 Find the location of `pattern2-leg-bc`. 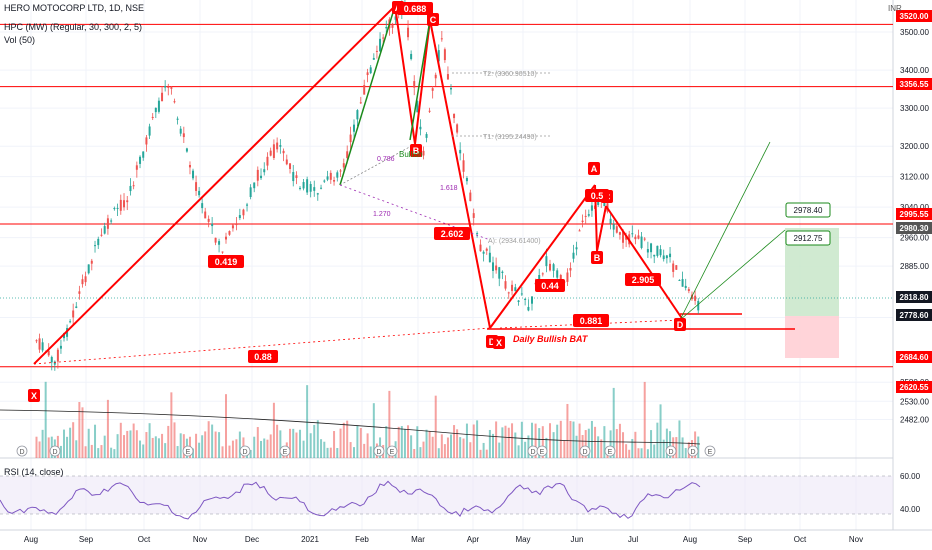

pattern2-leg-bc is located at coordinates (601, 228).